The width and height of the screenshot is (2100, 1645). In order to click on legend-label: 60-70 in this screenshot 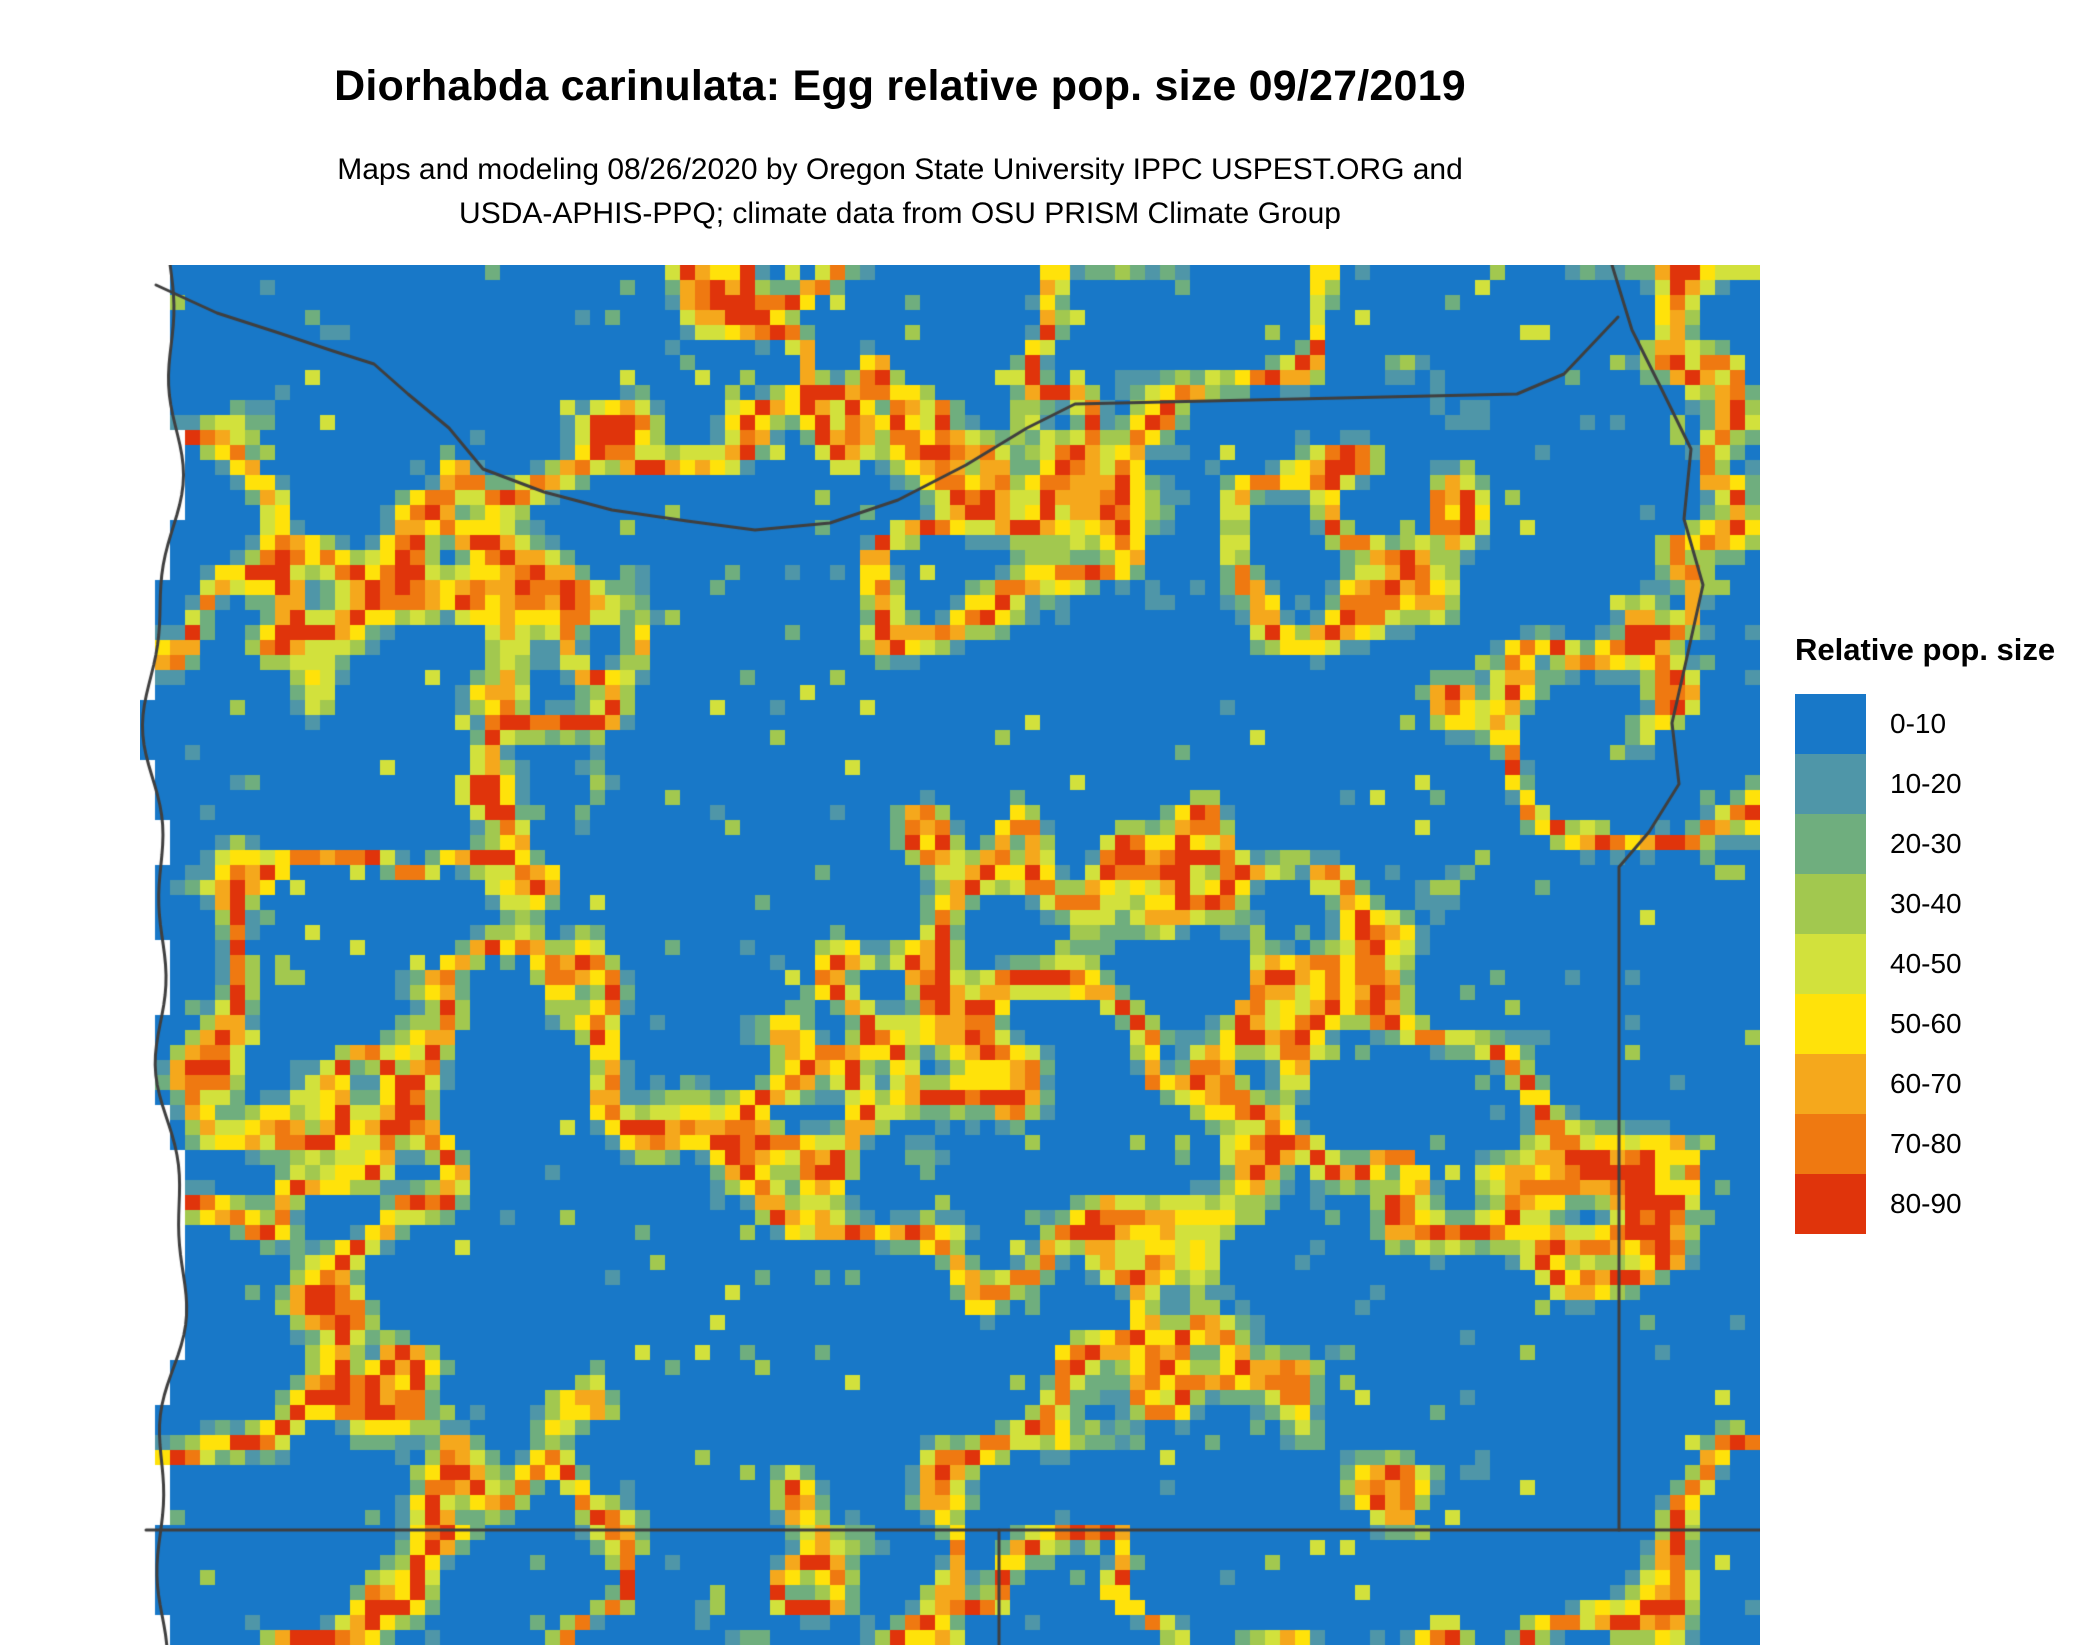, I will do `click(1926, 1083)`.